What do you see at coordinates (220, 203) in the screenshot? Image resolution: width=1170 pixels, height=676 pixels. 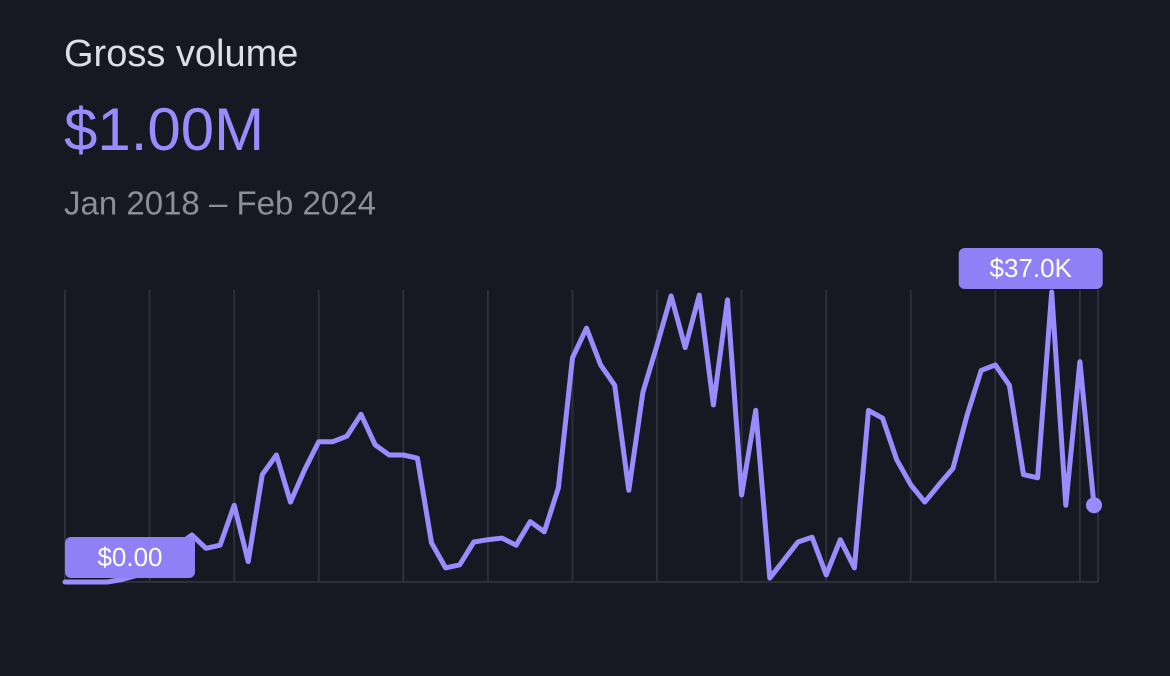 I see `period: Jan 2018 – Feb 2024` at bounding box center [220, 203].